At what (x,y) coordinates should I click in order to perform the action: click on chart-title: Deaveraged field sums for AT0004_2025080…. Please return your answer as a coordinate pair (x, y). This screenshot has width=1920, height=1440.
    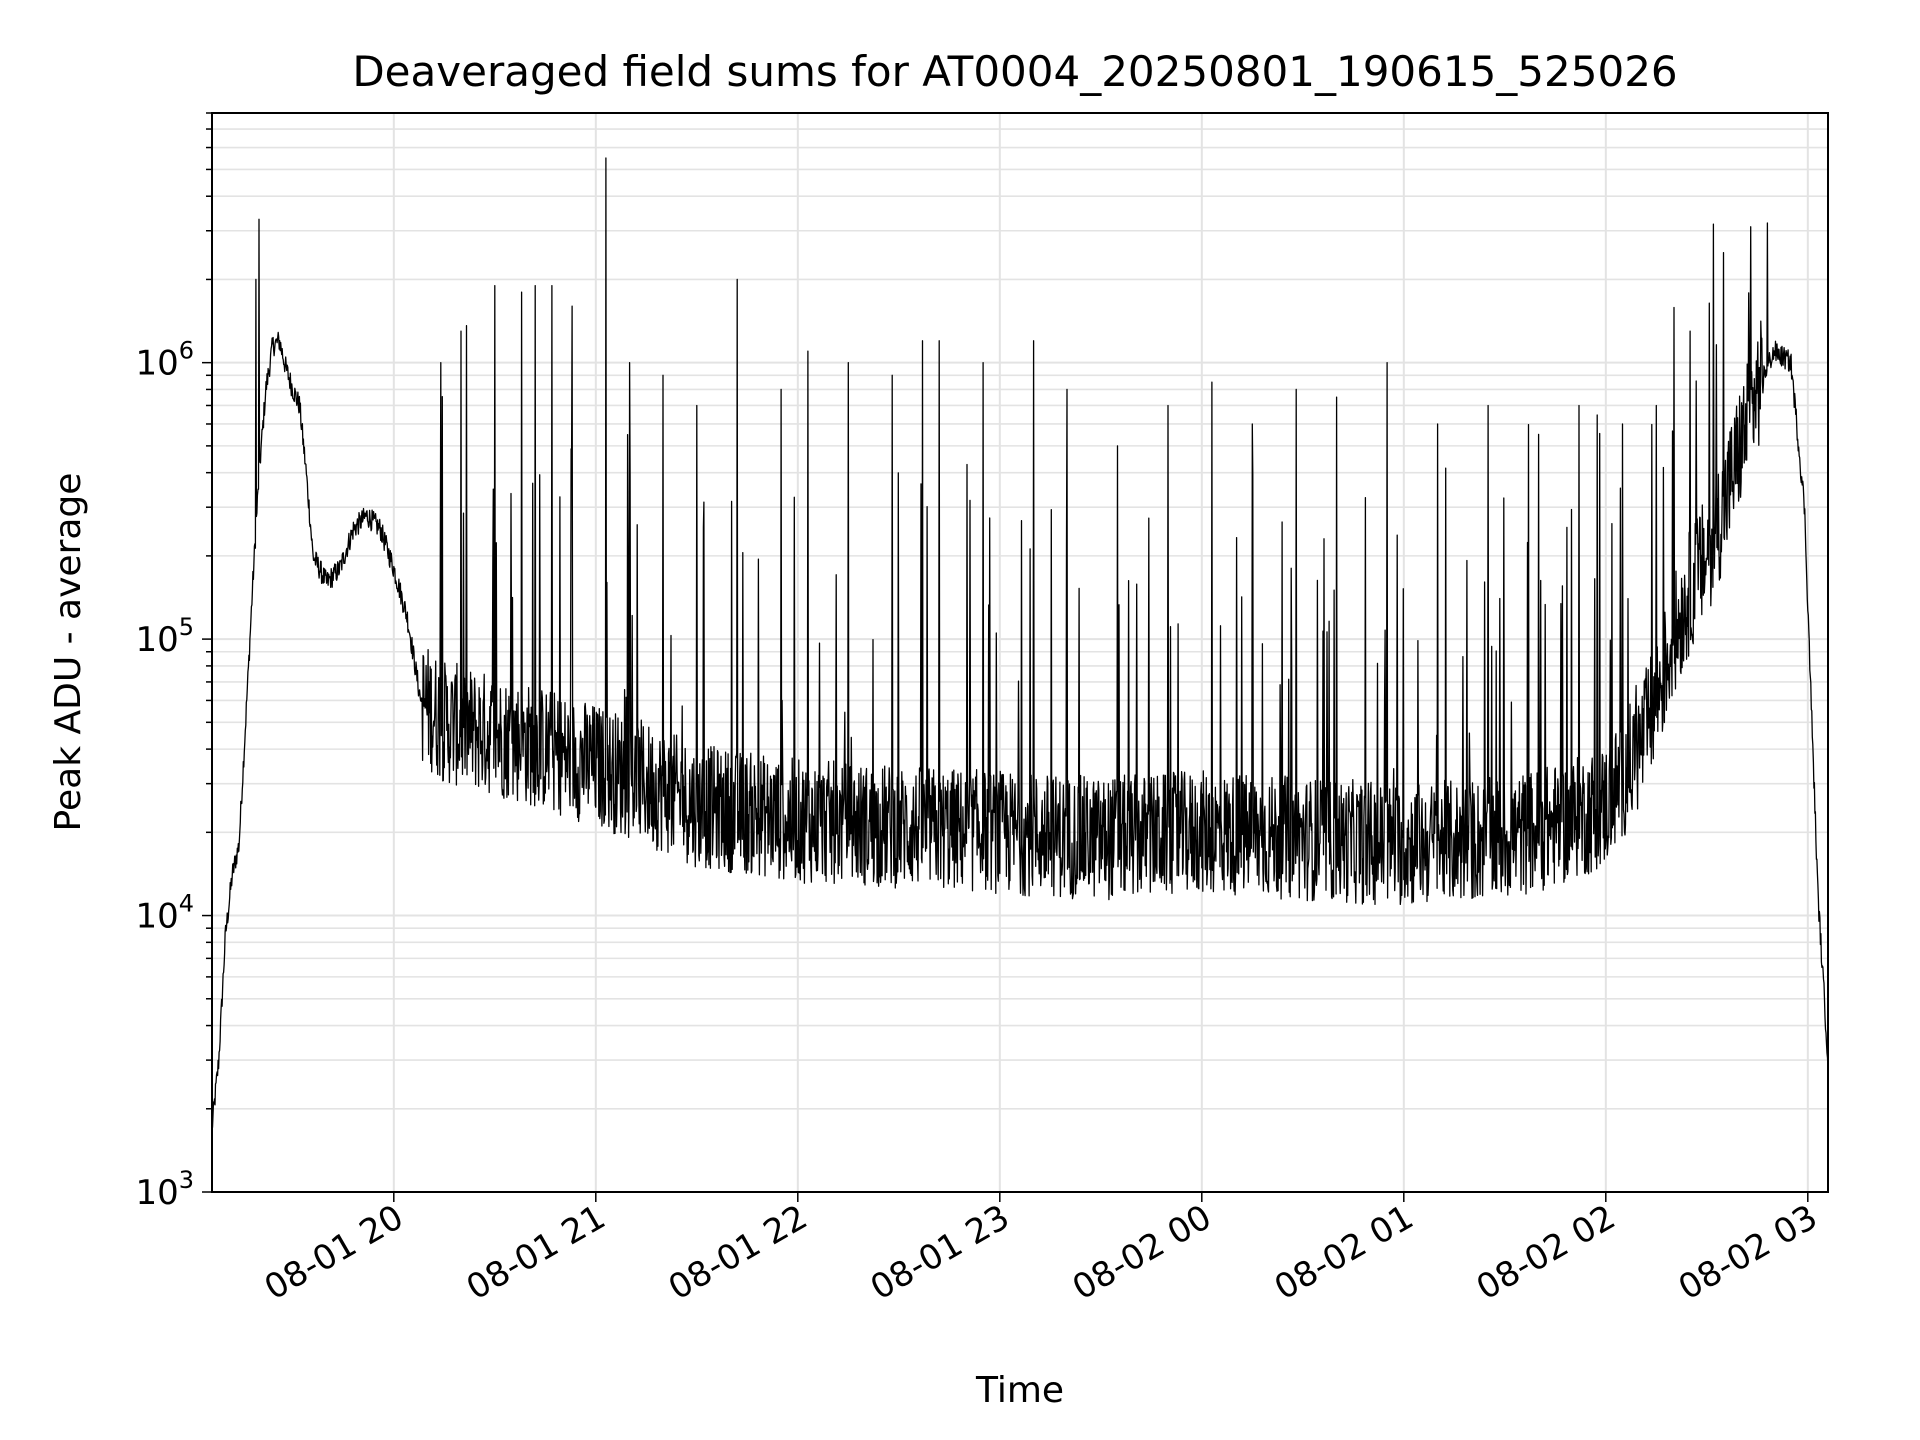
    Looking at the image, I should click on (1014, 71).